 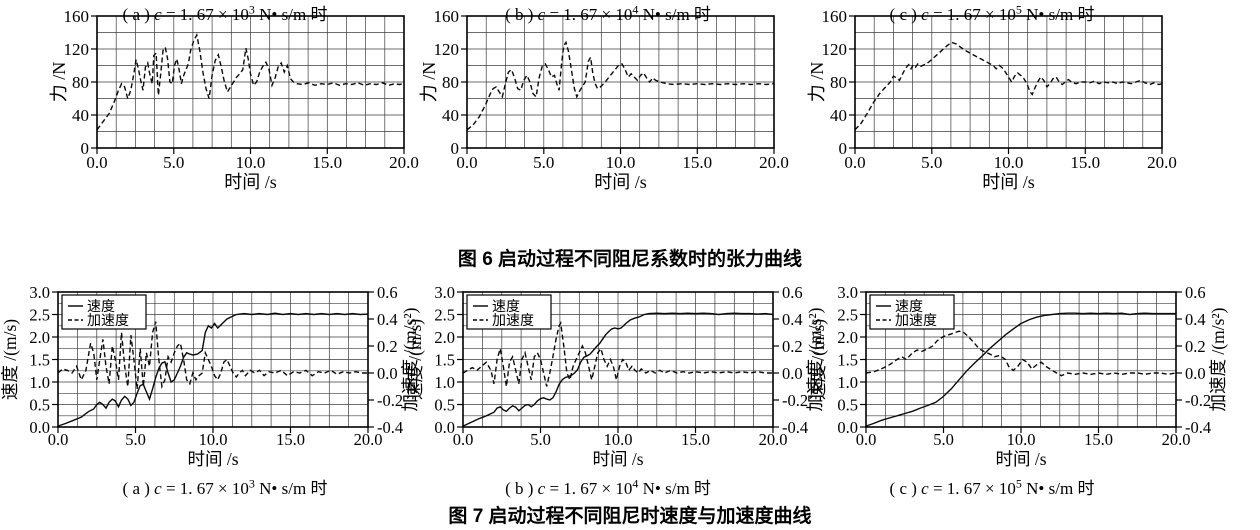 What do you see at coordinates (135, 439) in the screenshot?
I see `svg-text: 5.0` at bounding box center [135, 439].